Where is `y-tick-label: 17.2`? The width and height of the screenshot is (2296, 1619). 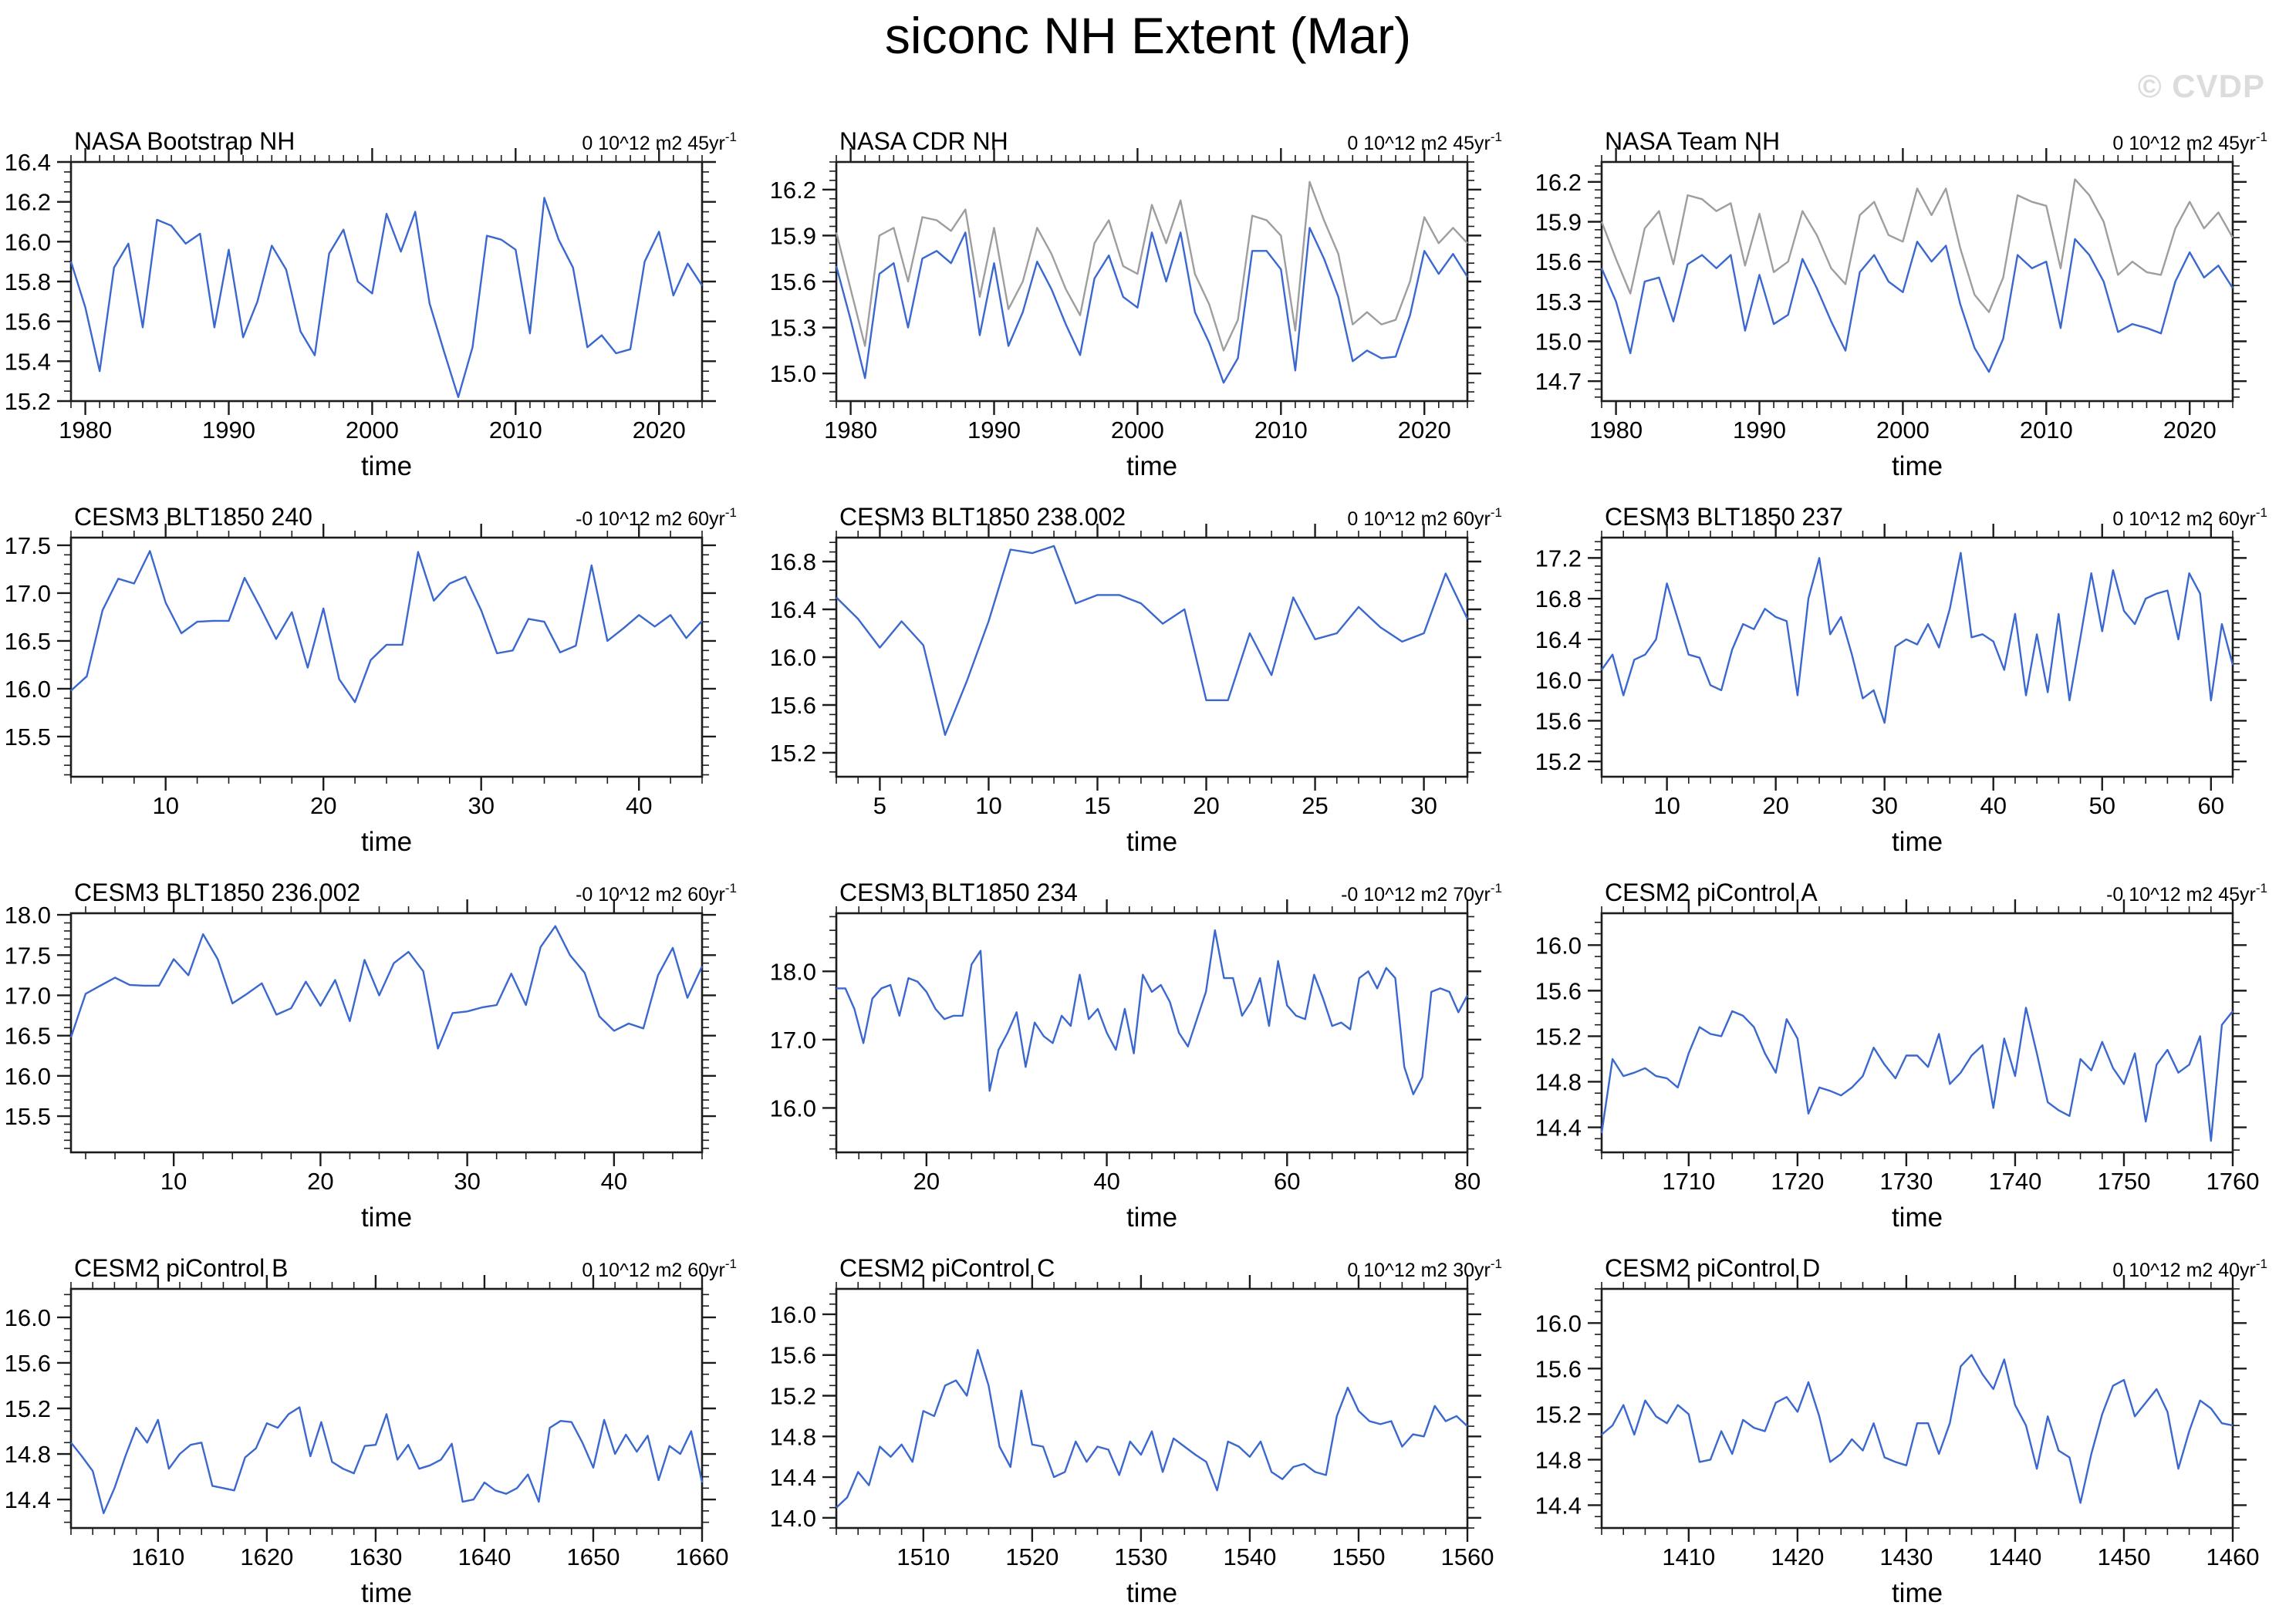
y-tick-label: 17.2 is located at coordinates (1558, 558).